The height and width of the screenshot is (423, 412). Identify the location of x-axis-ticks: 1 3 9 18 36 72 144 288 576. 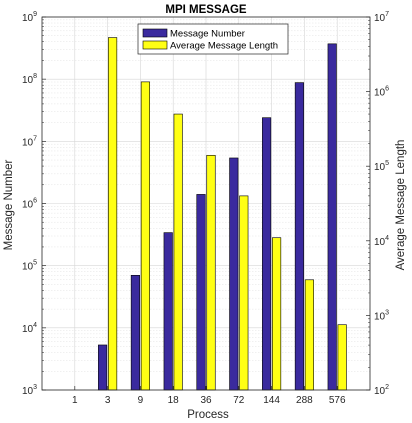
(209, 400).